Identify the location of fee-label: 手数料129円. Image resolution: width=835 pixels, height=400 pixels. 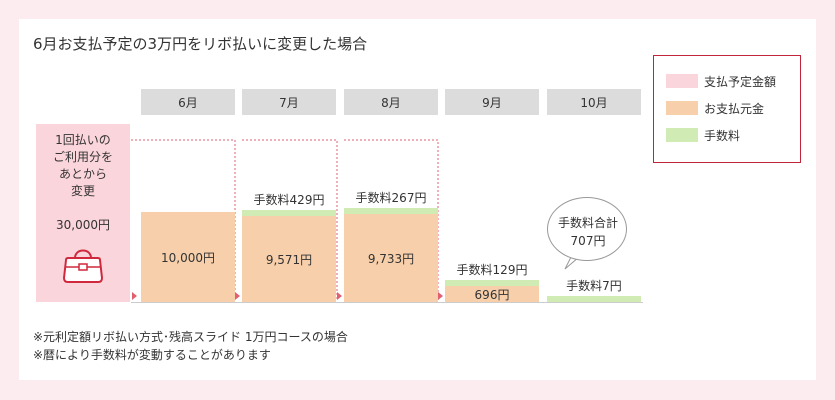
(492, 270).